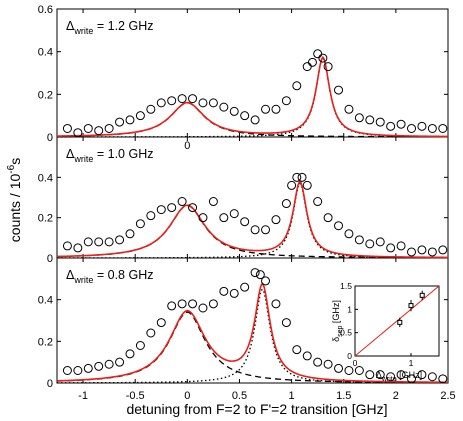 The height and width of the screenshot is (421, 463). I want to click on panel-note: 0, so click(187, 146).